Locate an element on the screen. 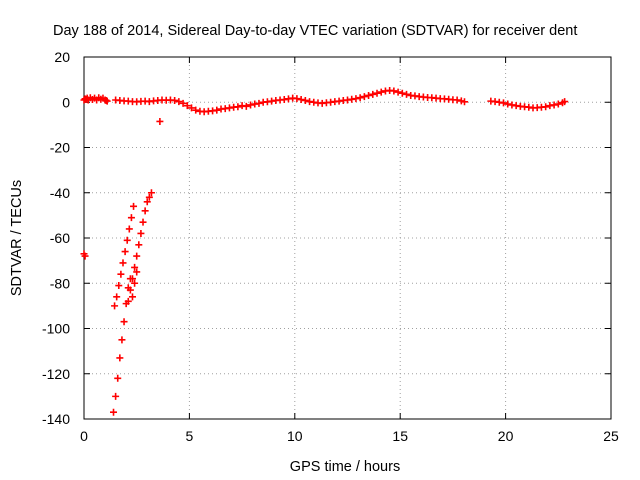  y-tick-label: -140 is located at coordinates (56, 419).